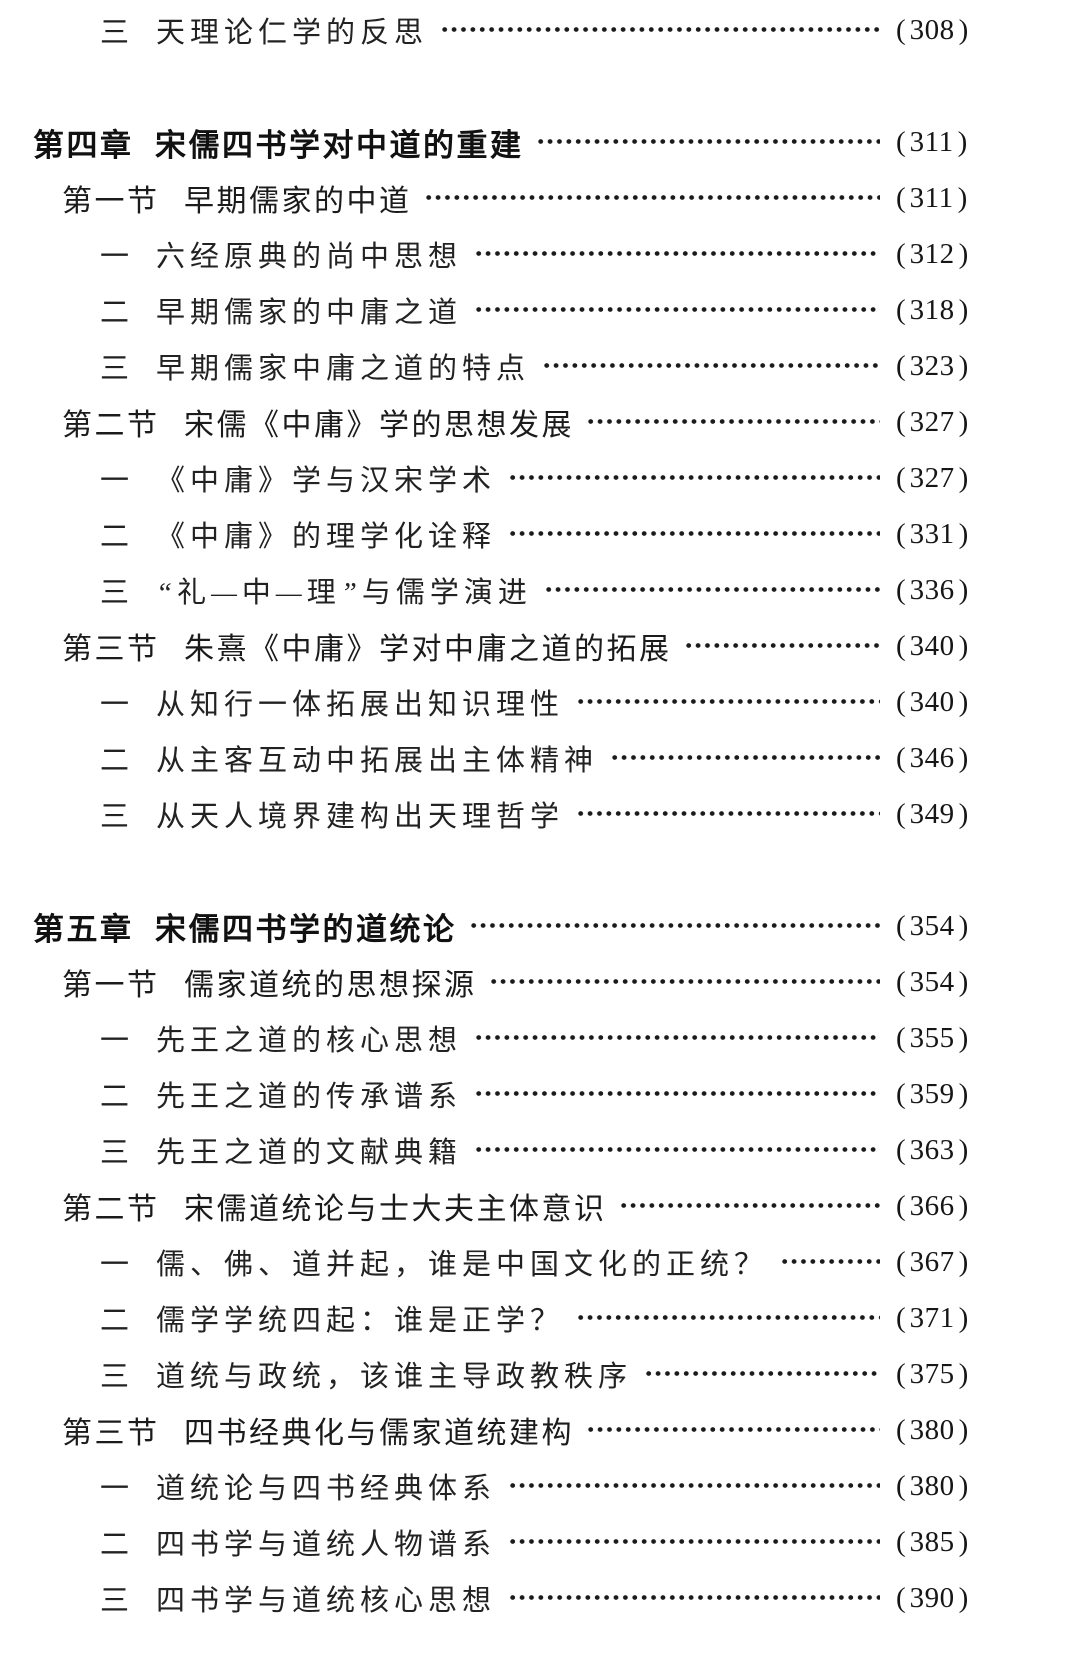 Image resolution: width=1080 pixels, height=1679 pixels. I want to click on toc-entry-number: 第三节, so click(111, 649).